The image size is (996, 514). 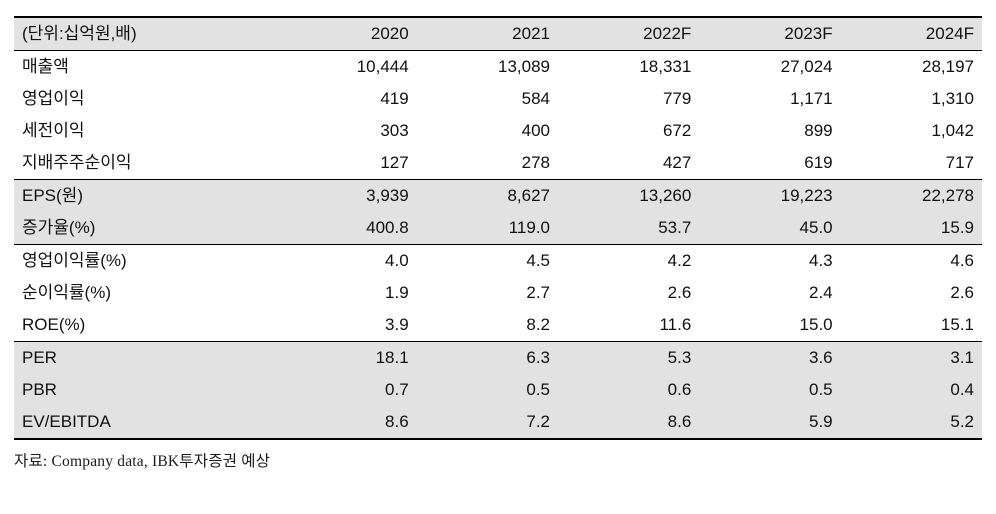 What do you see at coordinates (394, 130) in the screenshot?
I see `row-value: 303` at bounding box center [394, 130].